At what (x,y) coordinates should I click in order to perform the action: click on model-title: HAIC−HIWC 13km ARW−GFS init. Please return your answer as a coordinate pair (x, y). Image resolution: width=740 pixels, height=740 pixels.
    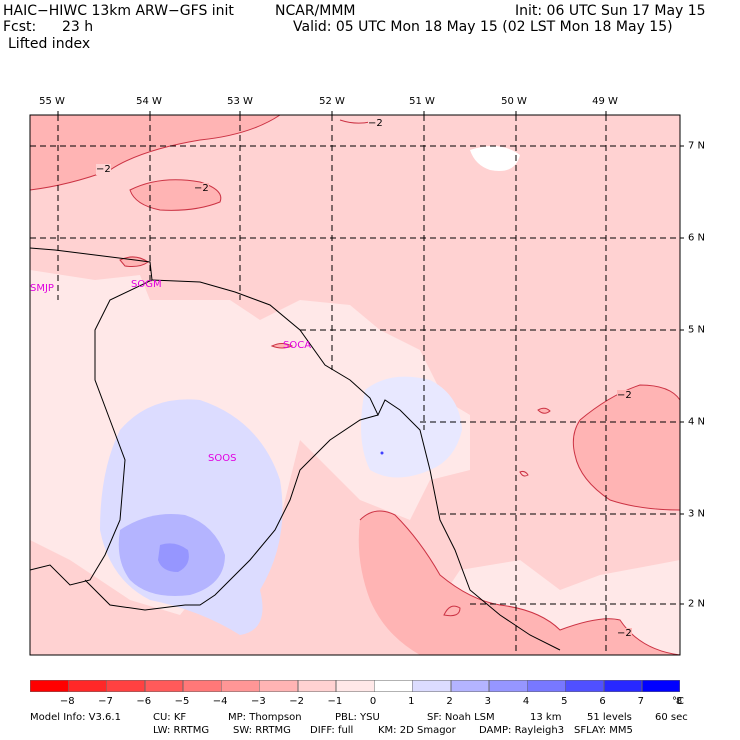
    Looking at the image, I should click on (118, 11).